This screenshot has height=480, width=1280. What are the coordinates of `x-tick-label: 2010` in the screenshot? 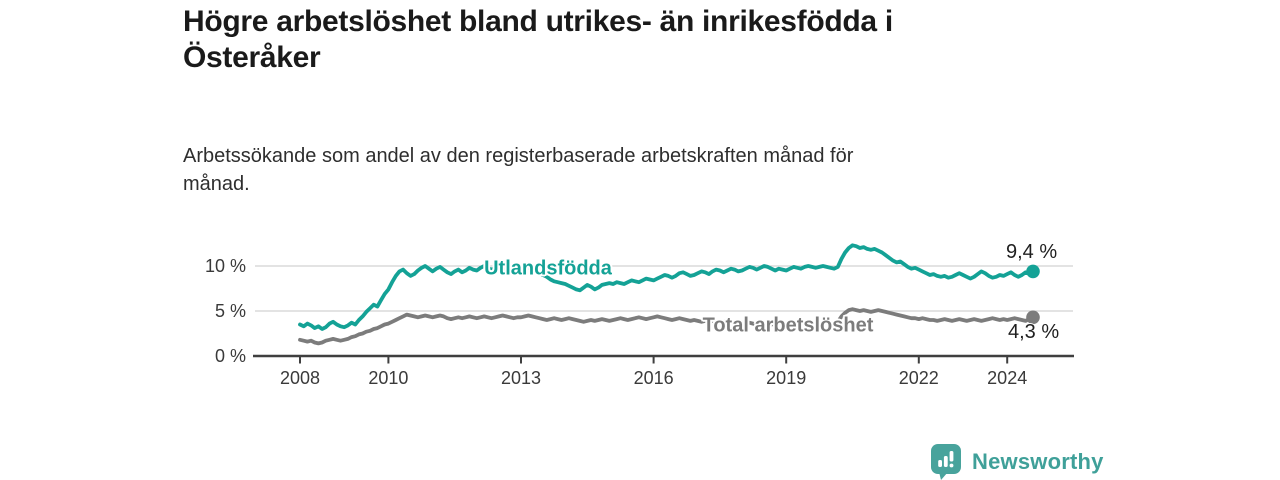 It's located at (388, 378).